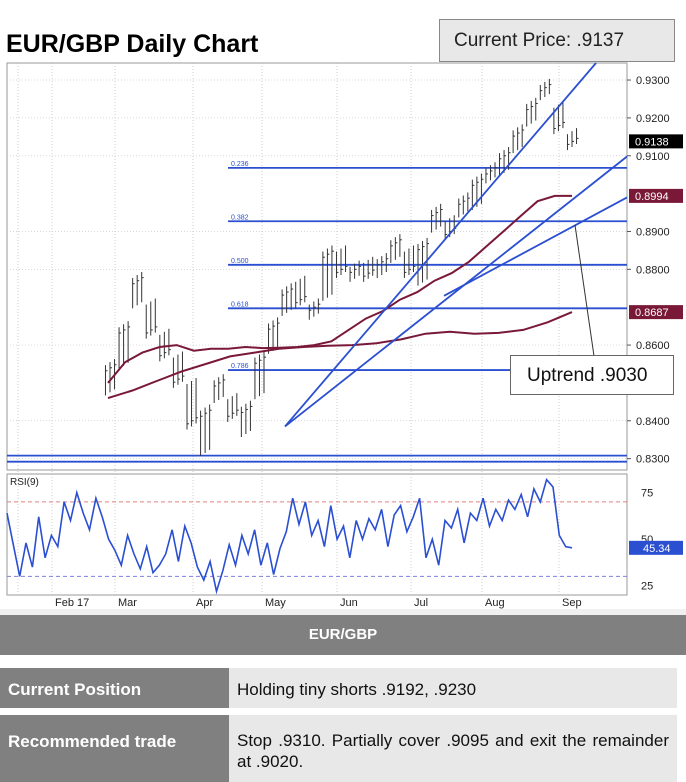 This screenshot has width=686, height=782. What do you see at coordinates (240, 366) in the screenshot?
I see `fib-level-label: 0.786` at bounding box center [240, 366].